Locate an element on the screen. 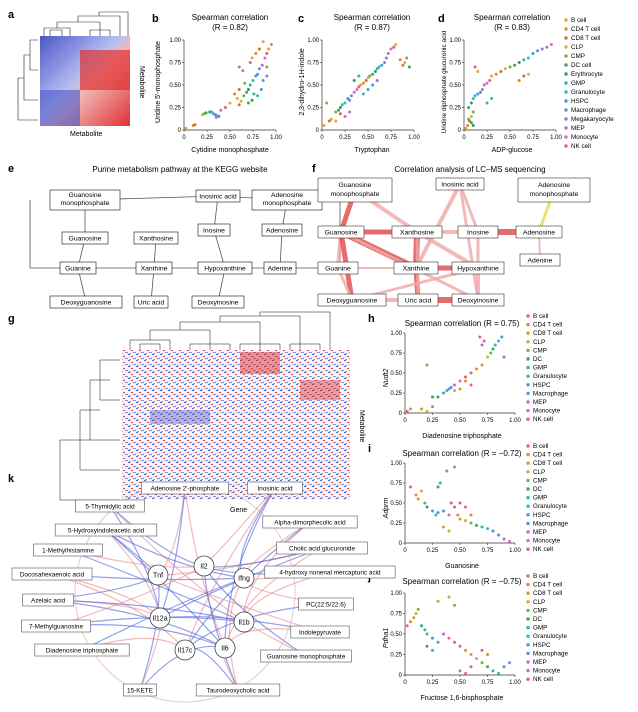  panel-letter: d is located at coordinates (441, 19).